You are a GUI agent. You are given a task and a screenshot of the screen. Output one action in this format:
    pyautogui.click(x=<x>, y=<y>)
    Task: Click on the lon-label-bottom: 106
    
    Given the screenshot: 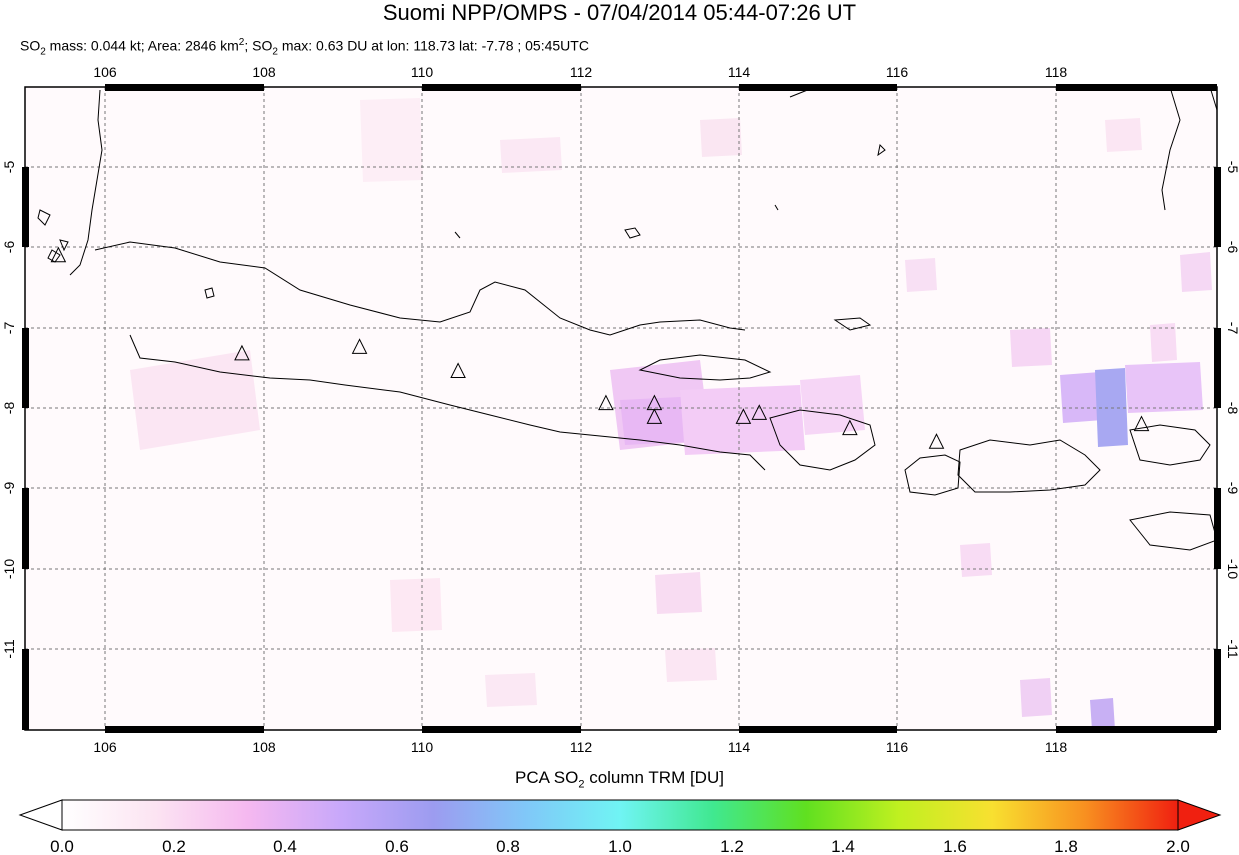 What is the action you would take?
    pyautogui.click(x=105, y=747)
    